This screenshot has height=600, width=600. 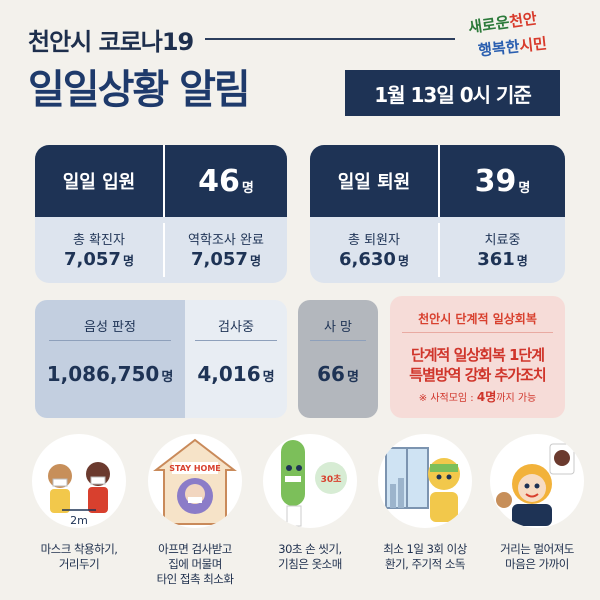 What do you see at coordinates (537, 556) in the screenshot?
I see `tip-caption: 거리는 멀어져도 마음은 가까이` at bounding box center [537, 556].